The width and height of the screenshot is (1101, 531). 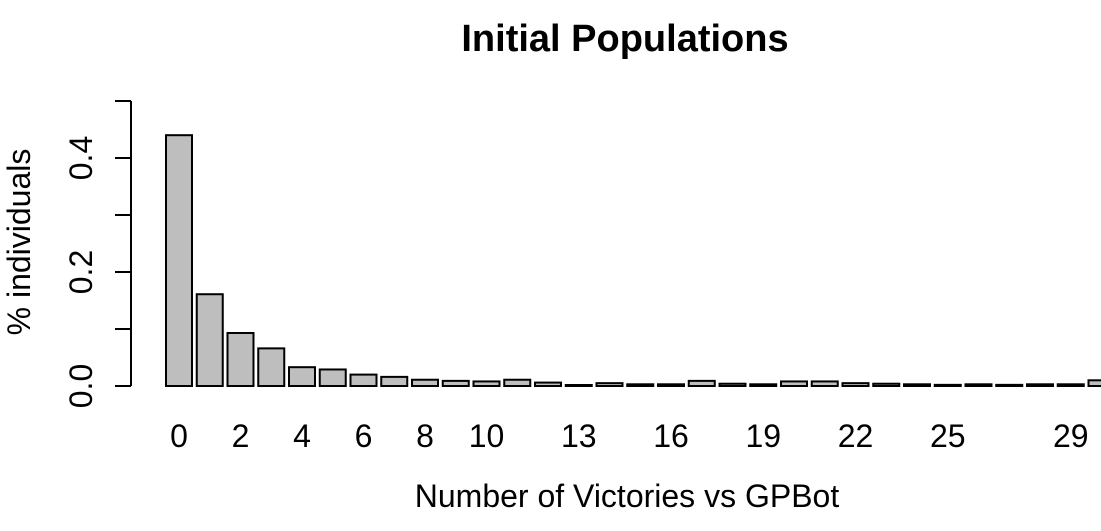 What do you see at coordinates (487, 436) in the screenshot?
I see `x-tick-label: 10` at bounding box center [487, 436].